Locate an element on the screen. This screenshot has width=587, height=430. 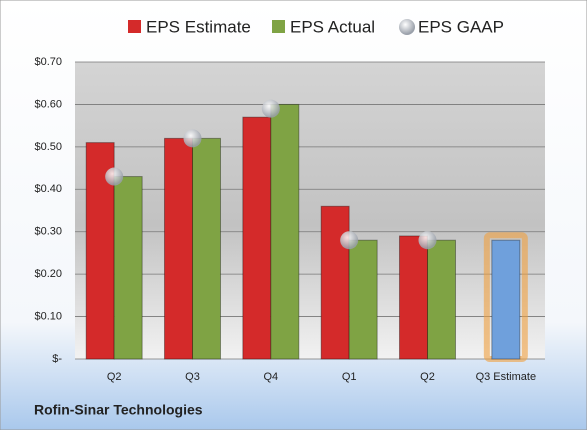
x-tick-label: Q3 is located at coordinates (192, 377).